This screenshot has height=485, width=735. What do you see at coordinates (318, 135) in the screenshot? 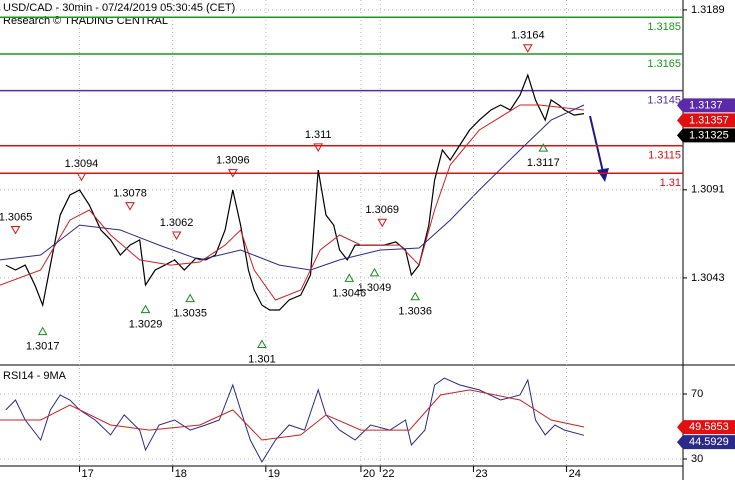
I see `pivot-label: 1.311` at bounding box center [318, 135].